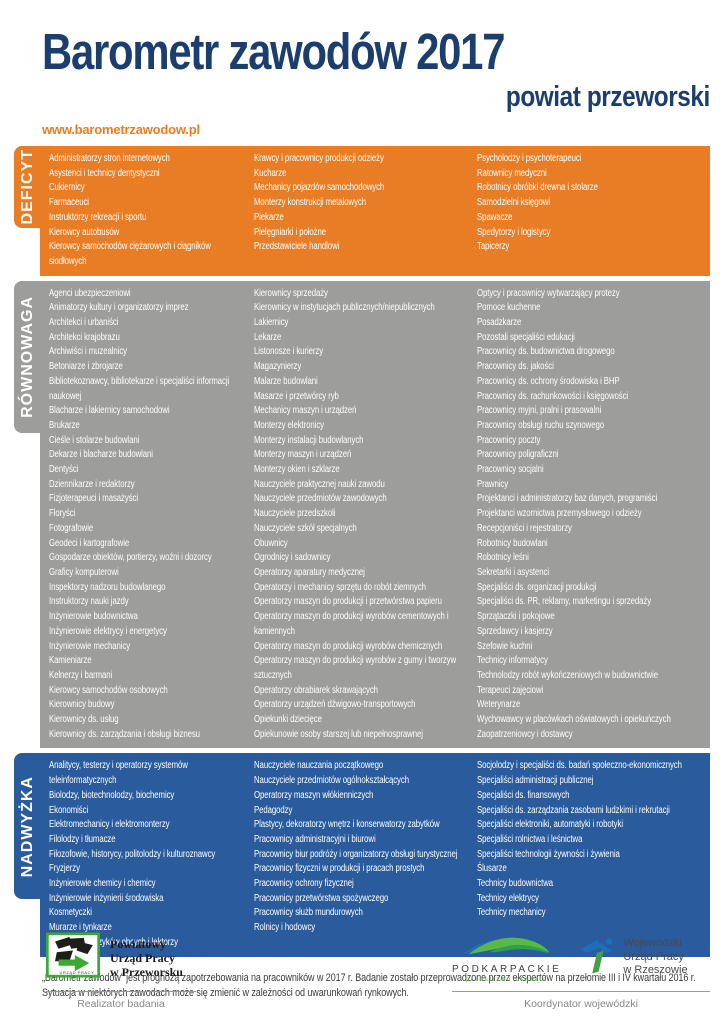  What do you see at coordinates (146, 971) in the screenshot?
I see `pup-org-line-3: w Przeworsku` at bounding box center [146, 971].